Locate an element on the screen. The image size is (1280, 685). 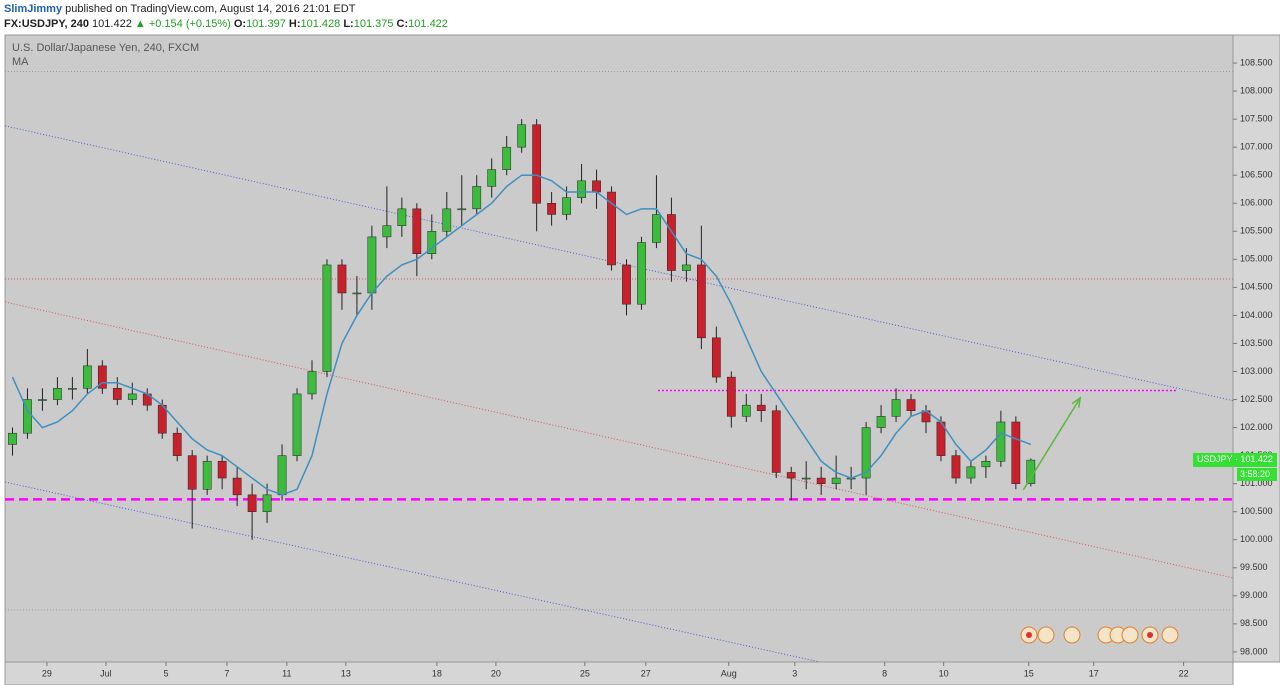
ohlc: O:101.397 H:101.428 L:101.375 C:101.422 is located at coordinates (341, 24).